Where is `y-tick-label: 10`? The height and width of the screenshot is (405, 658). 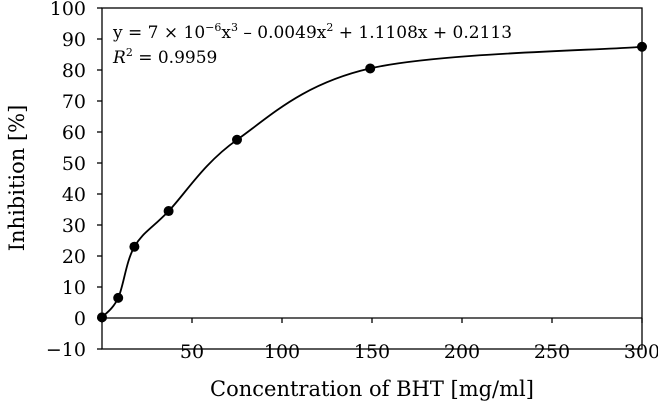
y-tick-label: 10 is located at coordinates (74, 288).